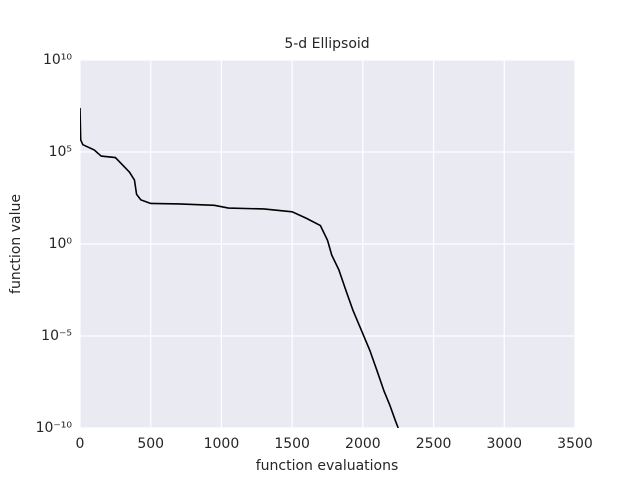 The height and width of the screenshot is (484, 640). I want to click on y-tick-label: 10⁵, so click(60, 152).